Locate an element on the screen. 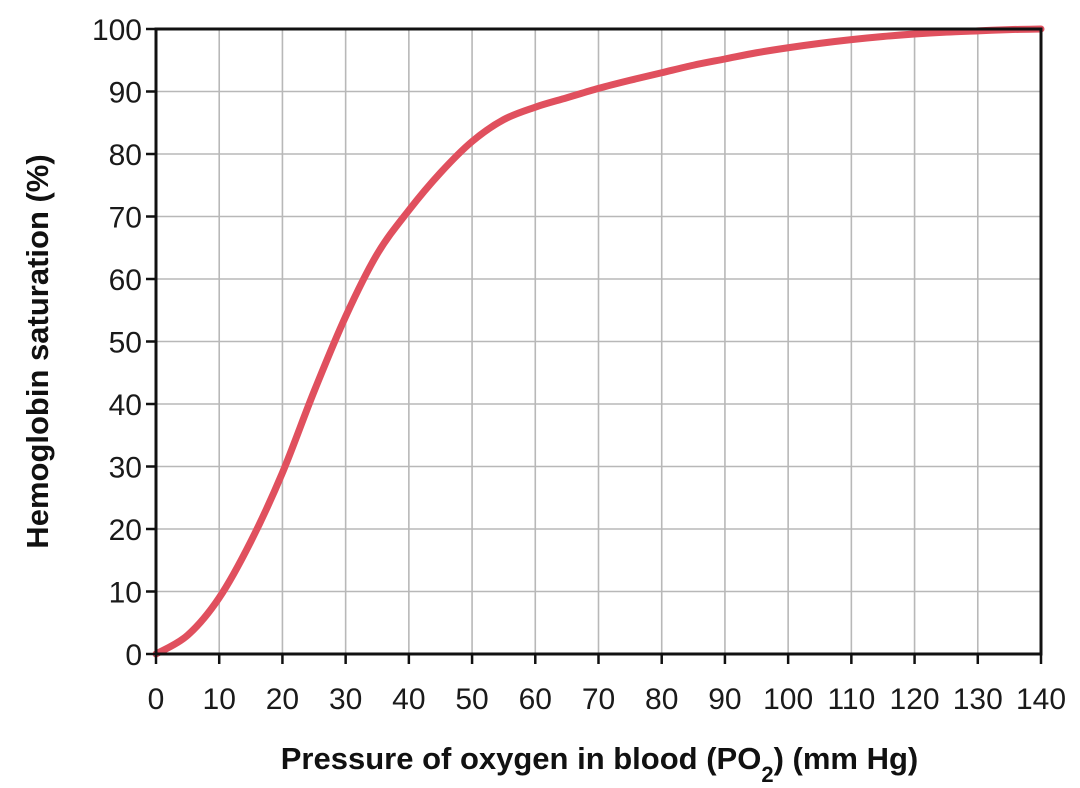  y-axis-title: Hemoglobin saturation (%) is located at coordinates (37, 351).